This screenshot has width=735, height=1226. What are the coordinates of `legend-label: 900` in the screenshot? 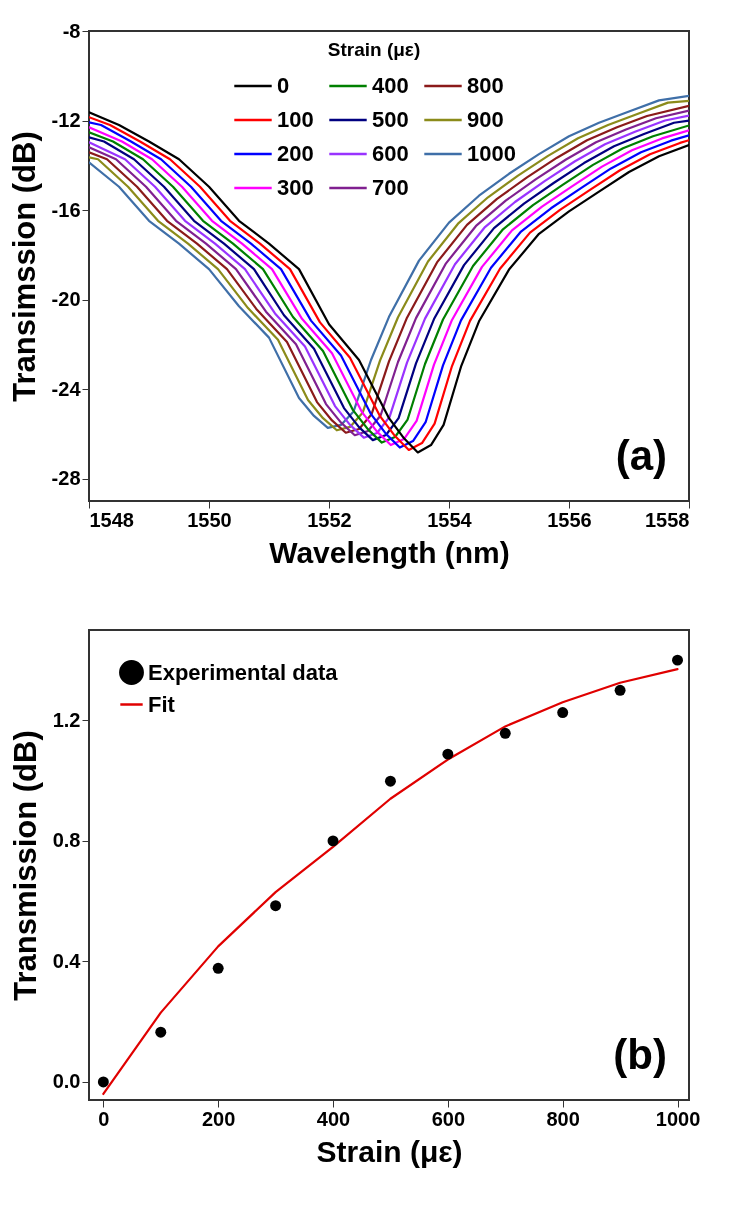 It's located at (485, 119).